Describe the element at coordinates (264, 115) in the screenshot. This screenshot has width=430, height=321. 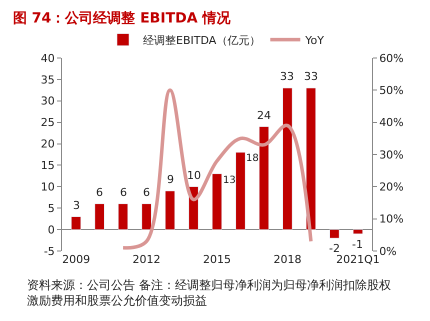
I see `data-label: 24` at that location.